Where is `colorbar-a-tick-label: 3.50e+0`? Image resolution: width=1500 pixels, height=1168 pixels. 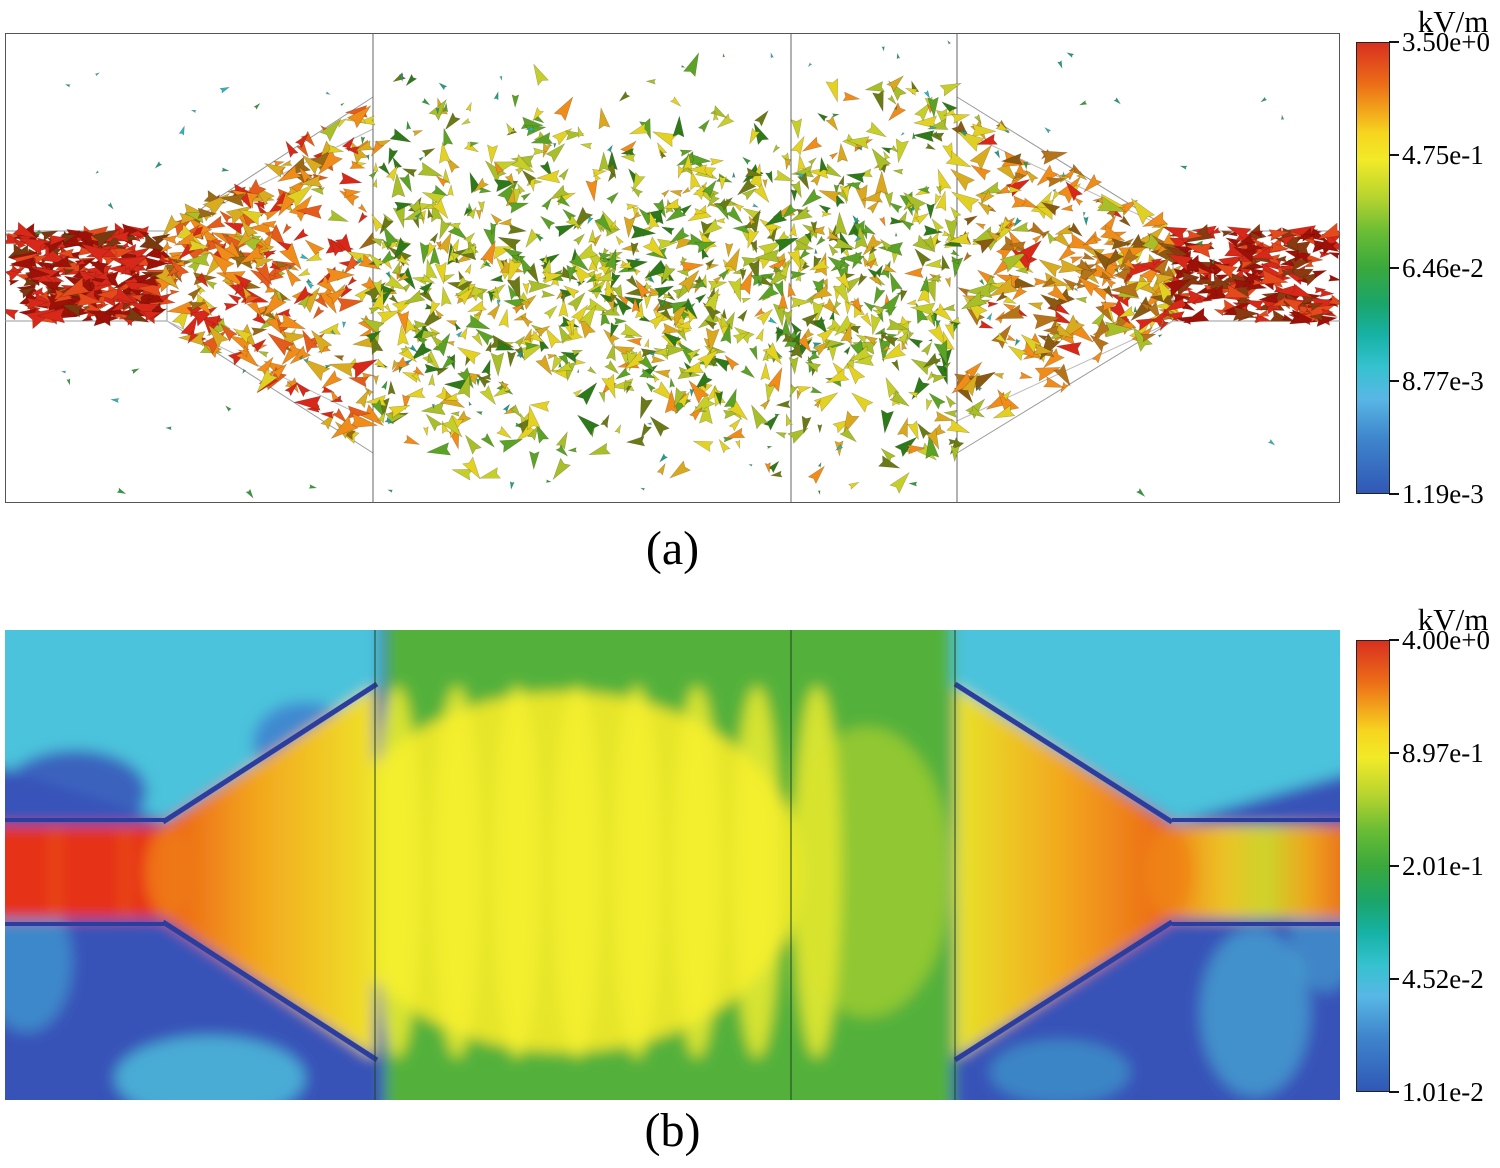 colorbar-a-tick-label: 3.50e+0 is located at coordinates (1444, 42).